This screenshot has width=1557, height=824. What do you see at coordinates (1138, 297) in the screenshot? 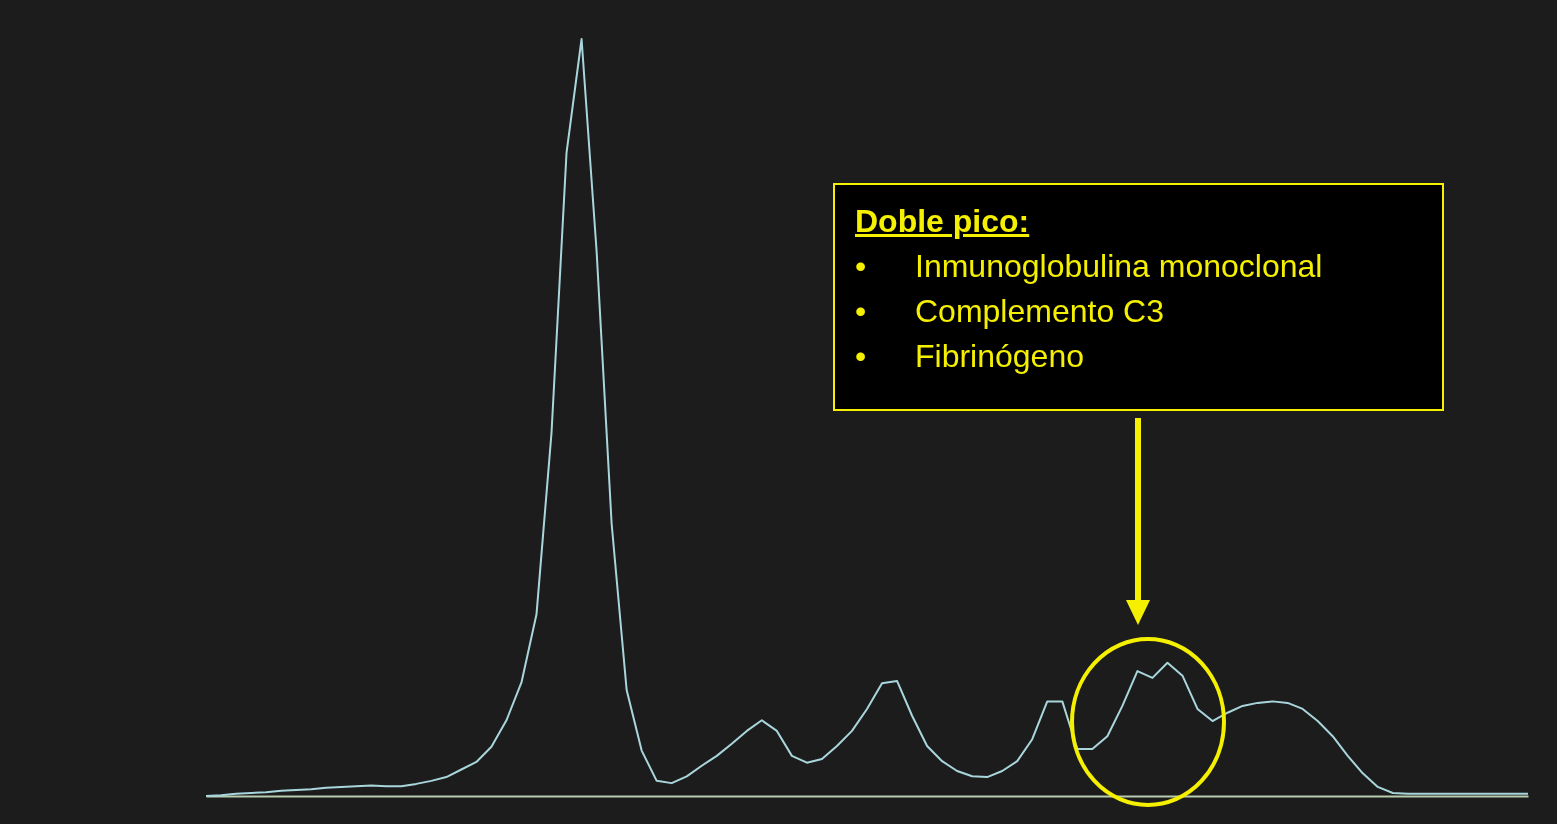
I see `callout-box: Doble pico: • Inmunoglobulina monoclonal • Complemento C3 • Fibrinógeno` at bounding box center [1138, 297].